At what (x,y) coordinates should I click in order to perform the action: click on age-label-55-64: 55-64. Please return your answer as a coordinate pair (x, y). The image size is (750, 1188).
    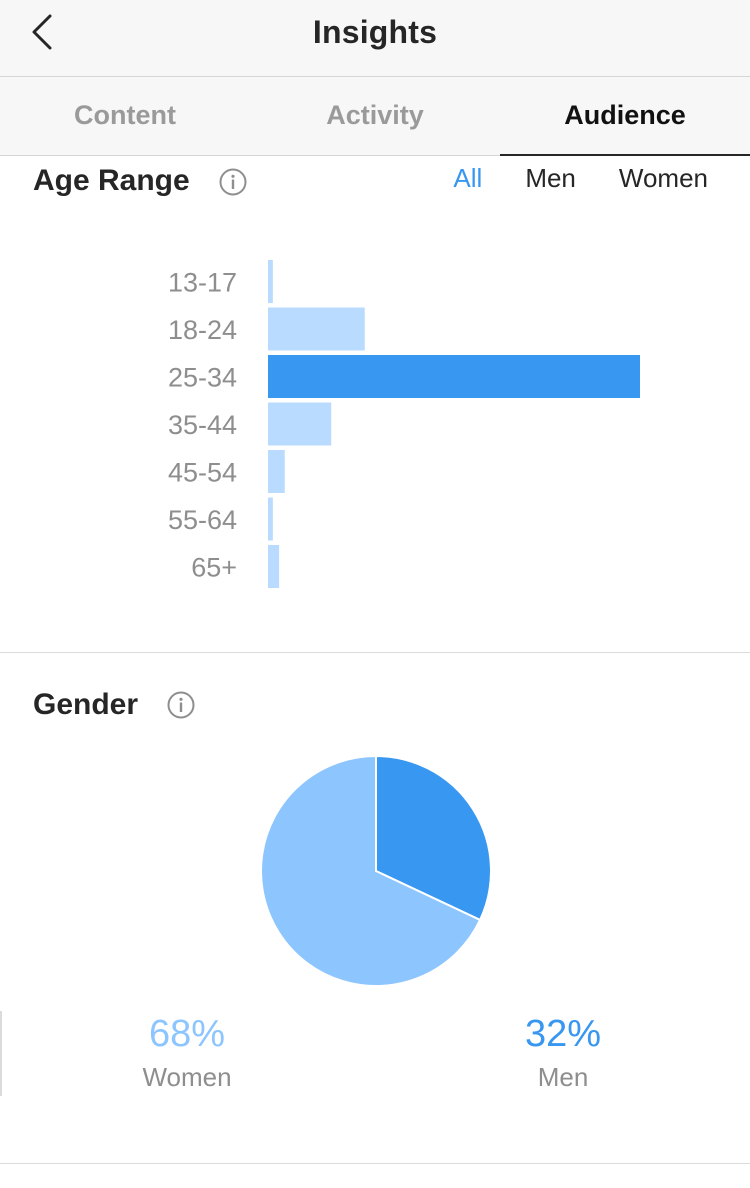
    Looking at the image, I should click on (202, 520).